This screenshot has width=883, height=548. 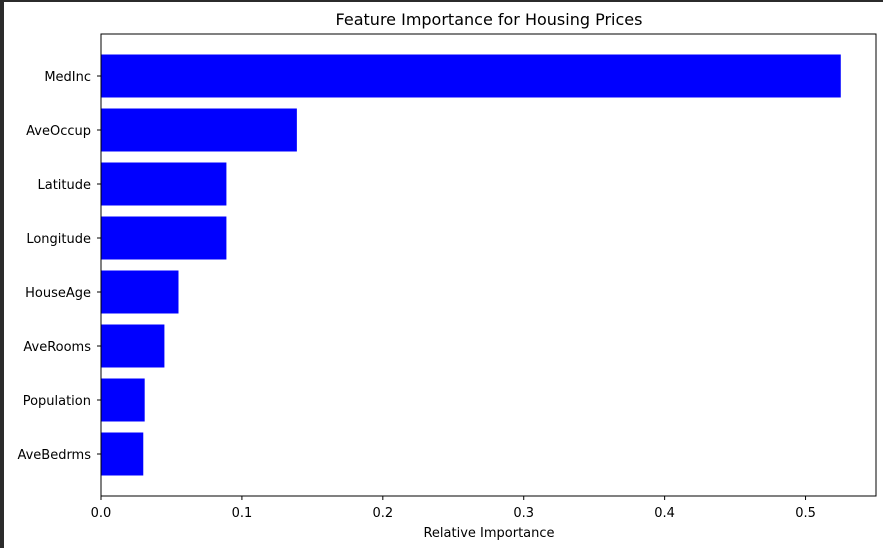 I want to click on window-left-border, so click(x=2, y=274).